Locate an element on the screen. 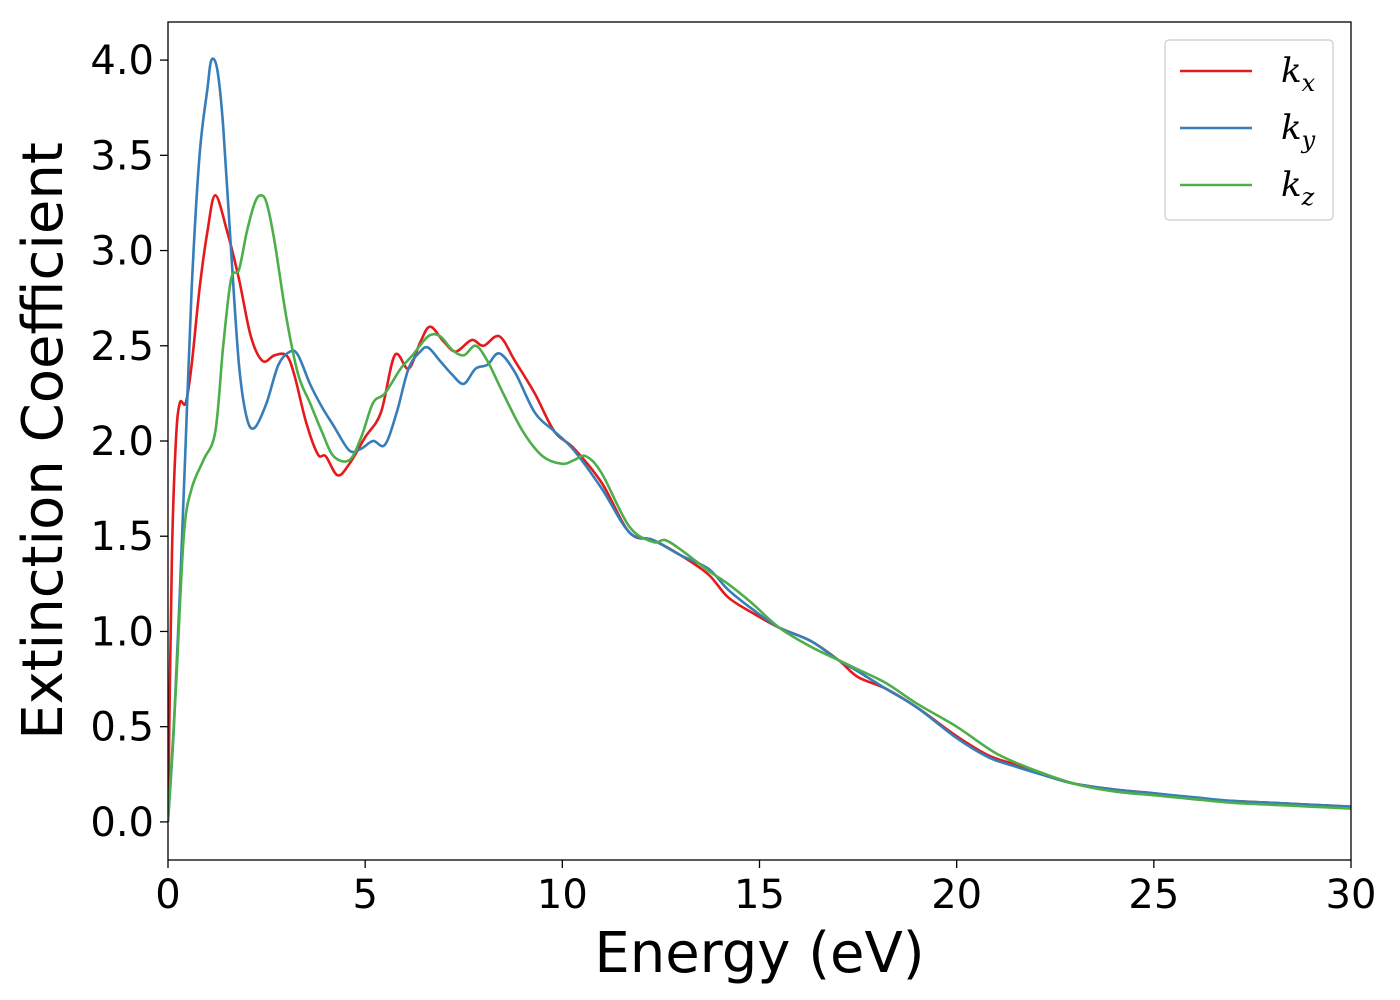  x-tick-label: 10 is located at coordinates (562, 895).